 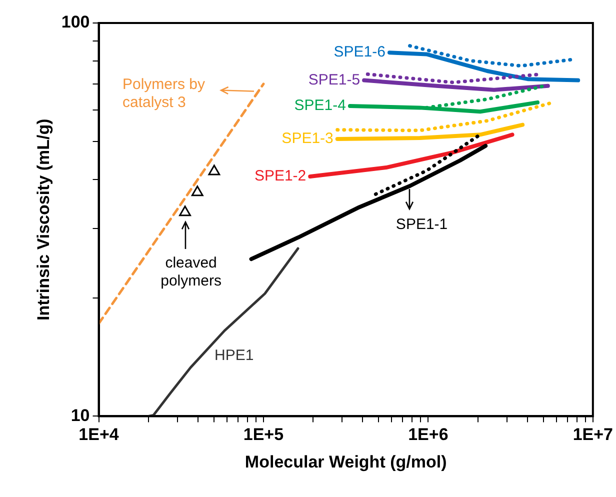 What do you see at coordinates (191, 272) in the screenshot?
I see `annotation: cleaved polymers` at bounding box center [191, 272].